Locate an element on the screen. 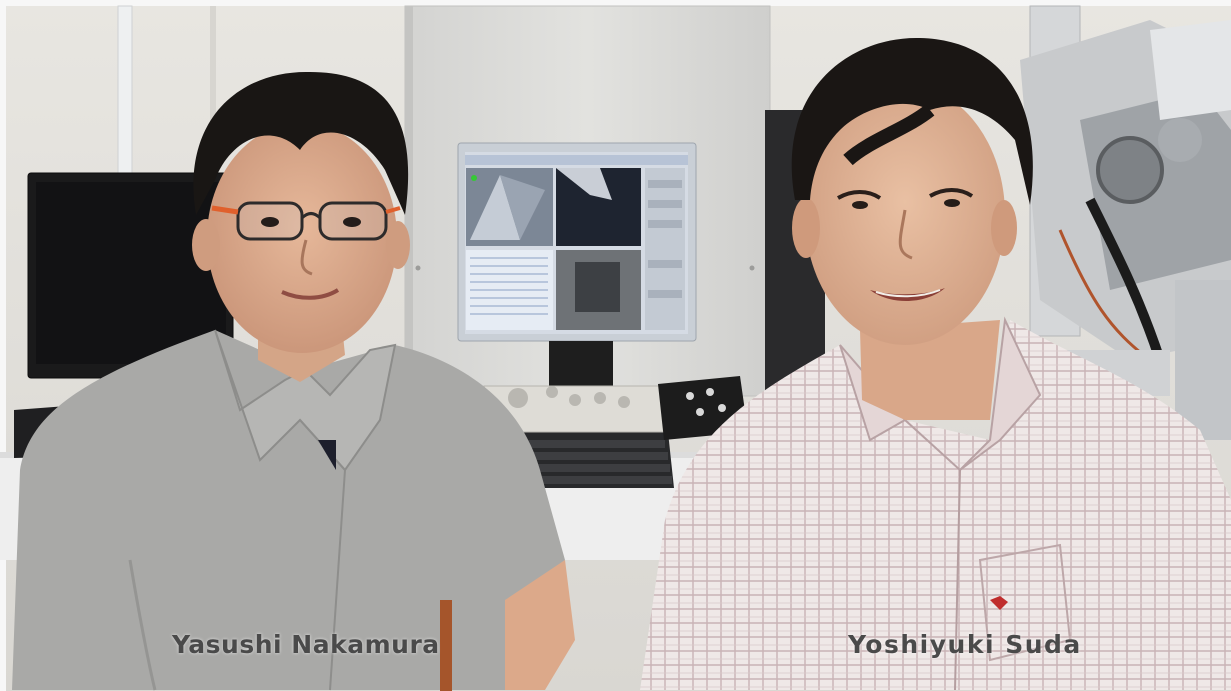 The height and width of the screenshot is (691, 1231). chair-back is located at coordinates (446, 645).